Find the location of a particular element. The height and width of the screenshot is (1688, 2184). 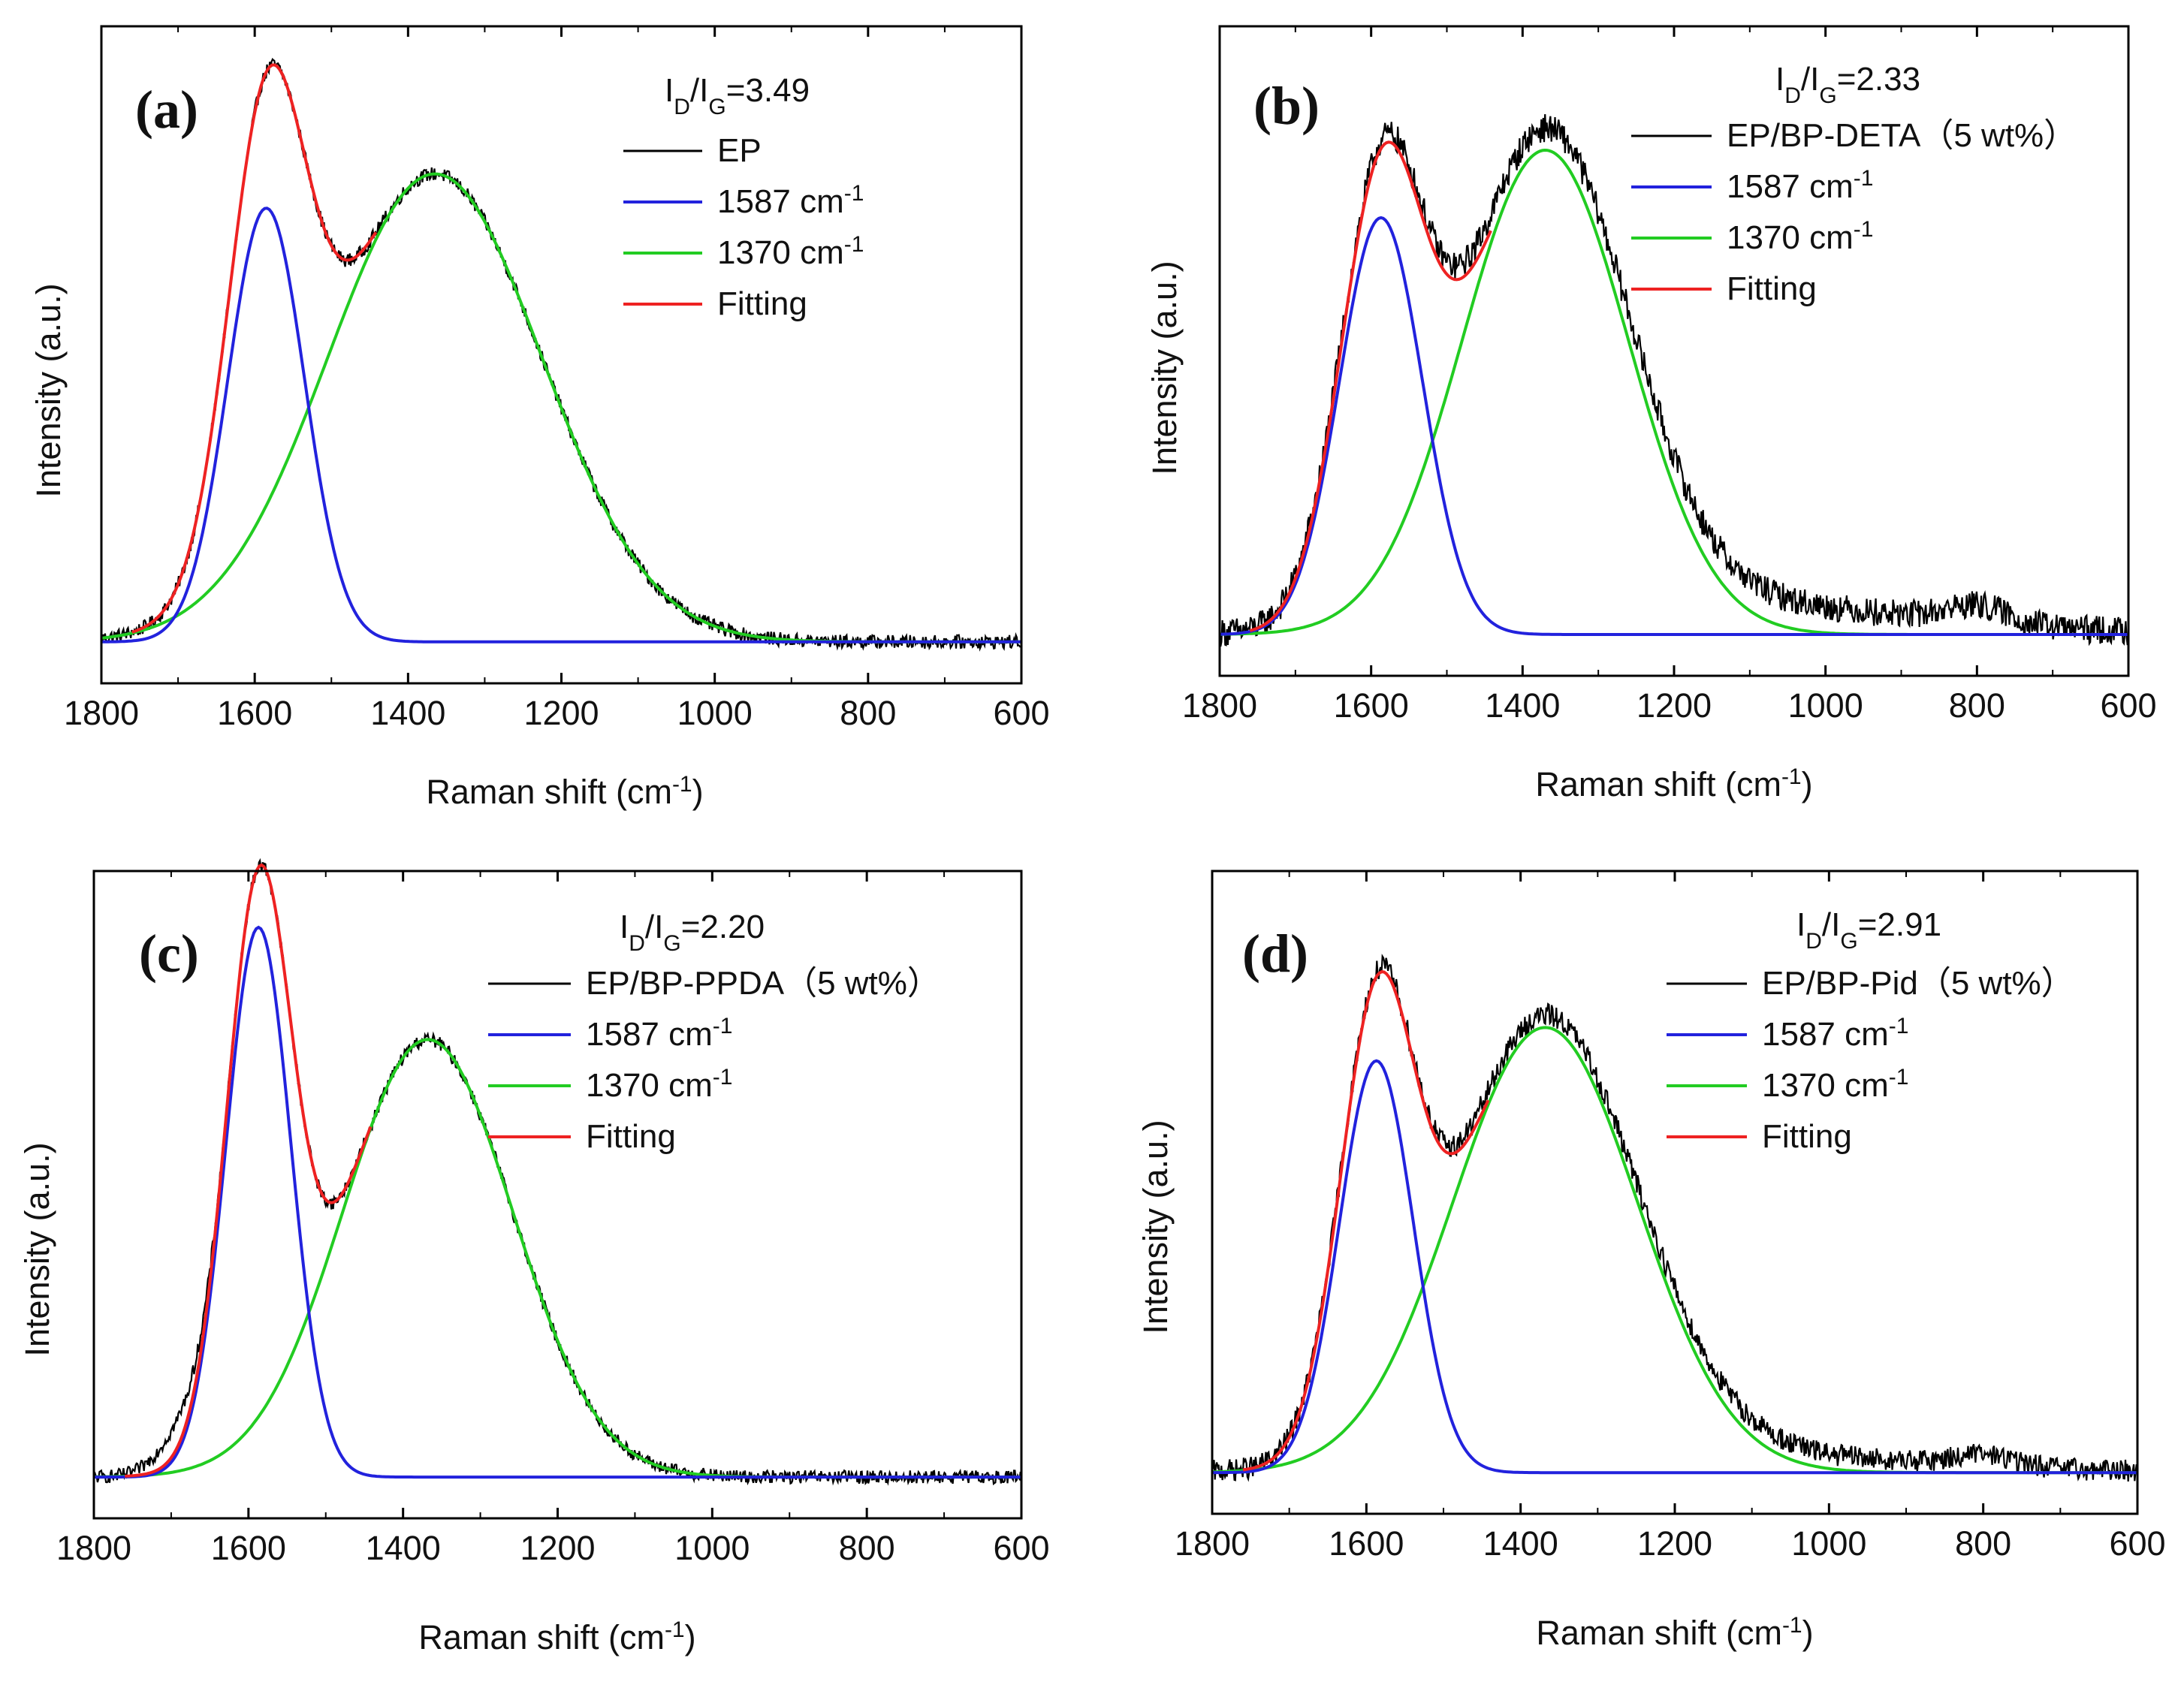

id-ig-ratio: ID/IG=2.33 is located at coordinates (1847, 84).